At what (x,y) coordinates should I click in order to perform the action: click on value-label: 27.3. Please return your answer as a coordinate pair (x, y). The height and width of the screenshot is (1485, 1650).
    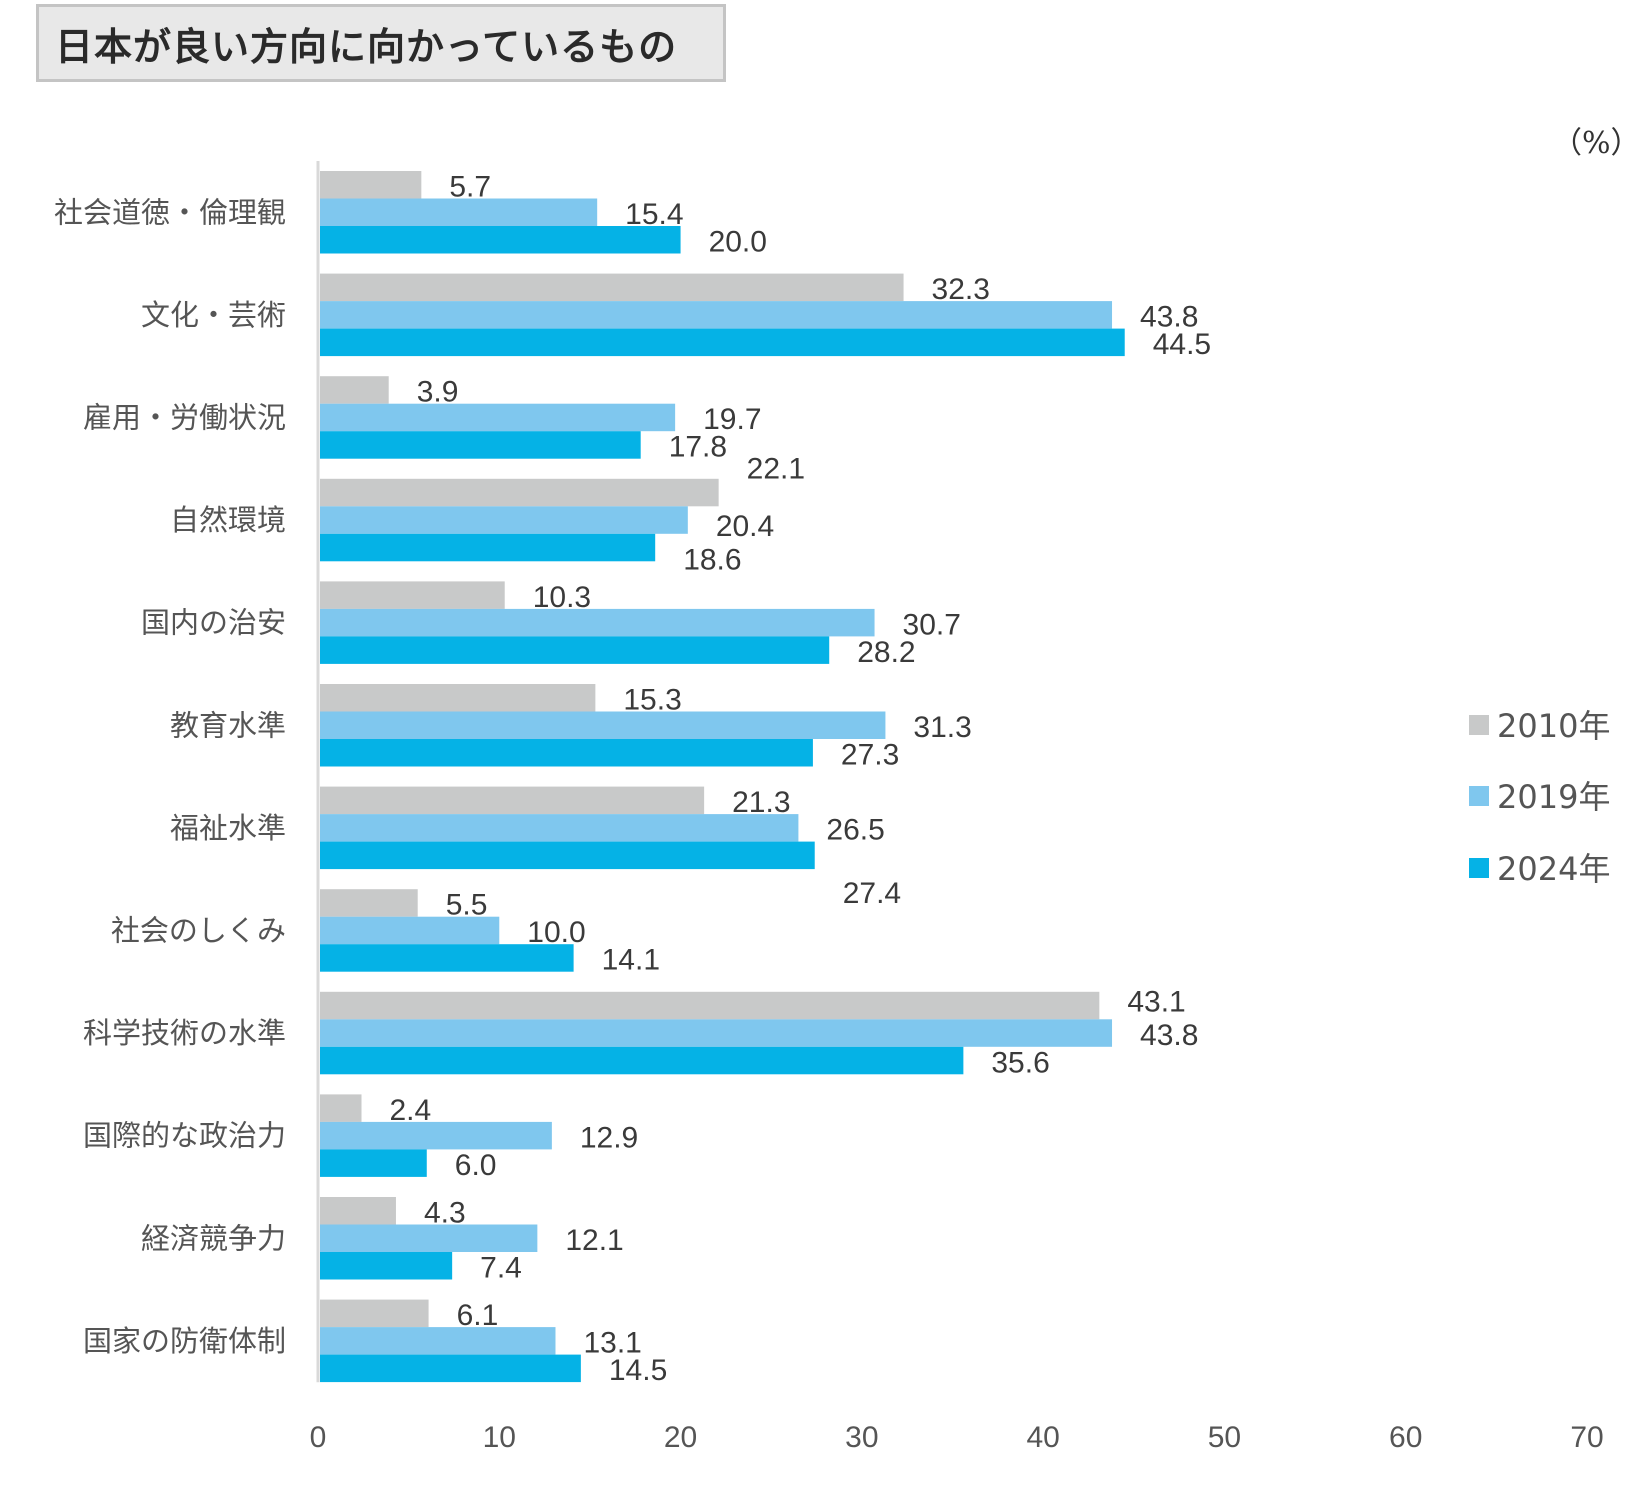
    Looking at the image, I should click on (870, 755).